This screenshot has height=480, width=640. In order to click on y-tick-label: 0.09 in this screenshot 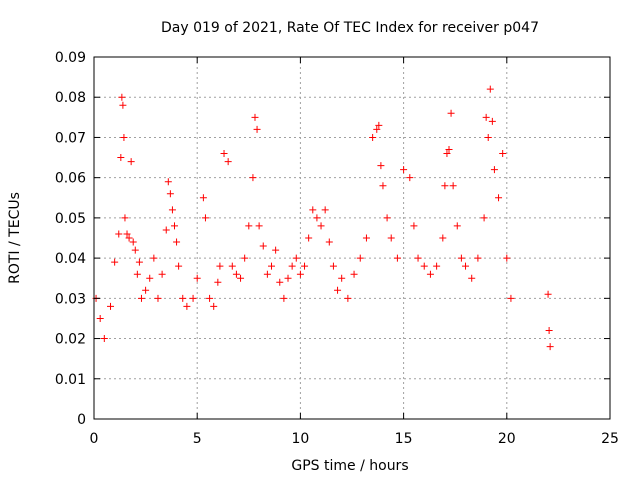, I will do `click(70, 58)`.